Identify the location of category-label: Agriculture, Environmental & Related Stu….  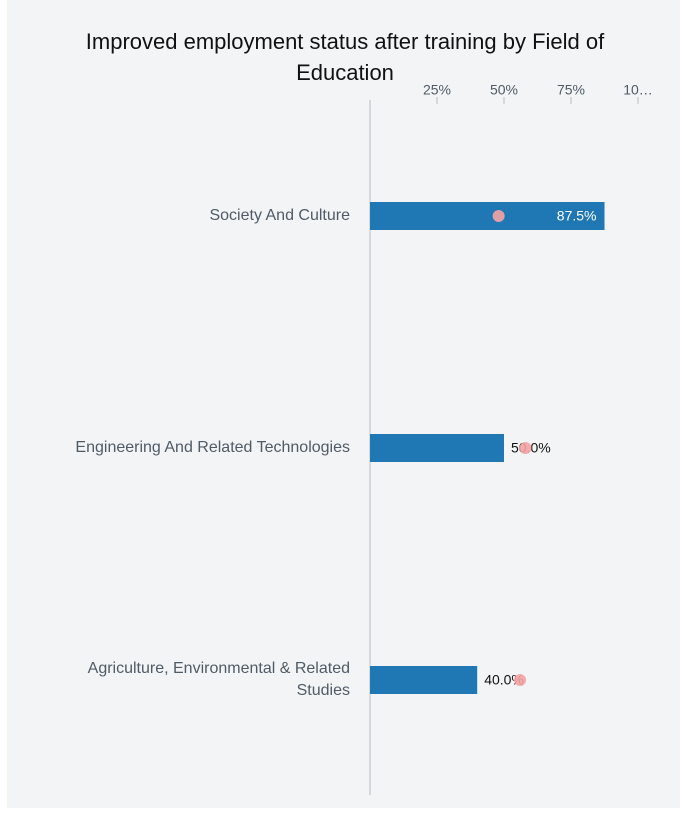
(218, 679).